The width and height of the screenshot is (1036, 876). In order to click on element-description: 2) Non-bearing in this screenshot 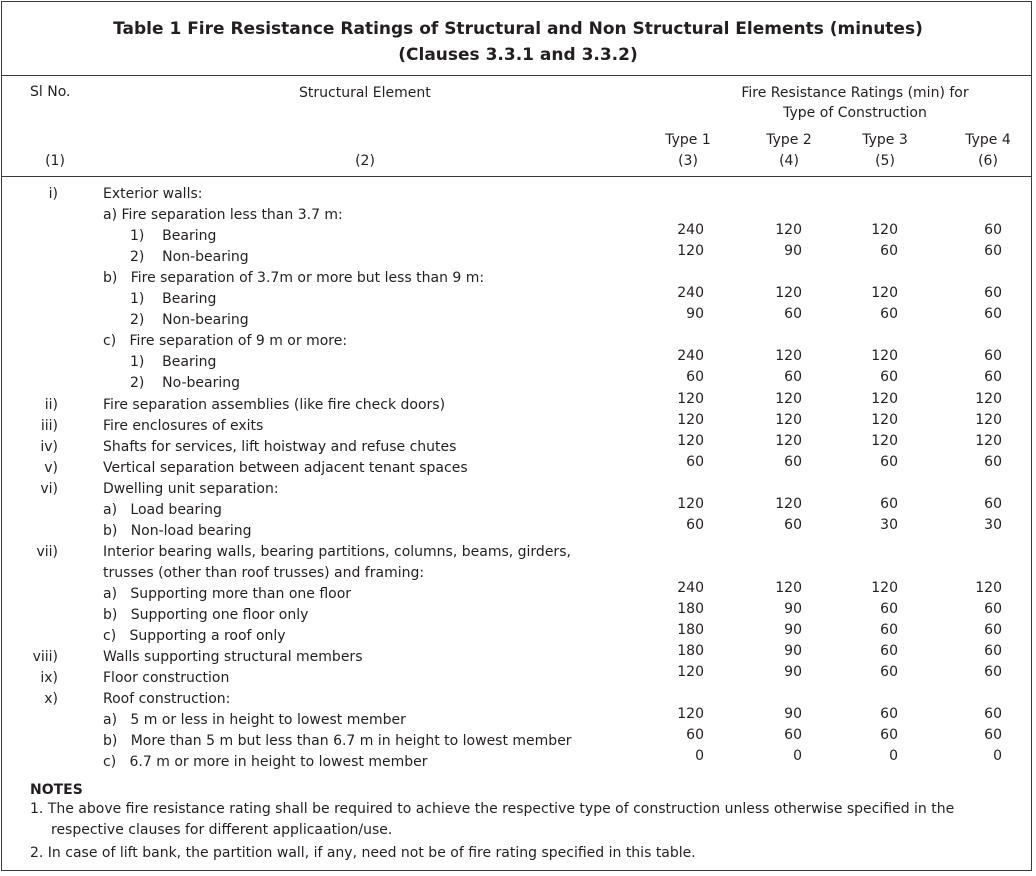, I will do `click(189, 320)`.